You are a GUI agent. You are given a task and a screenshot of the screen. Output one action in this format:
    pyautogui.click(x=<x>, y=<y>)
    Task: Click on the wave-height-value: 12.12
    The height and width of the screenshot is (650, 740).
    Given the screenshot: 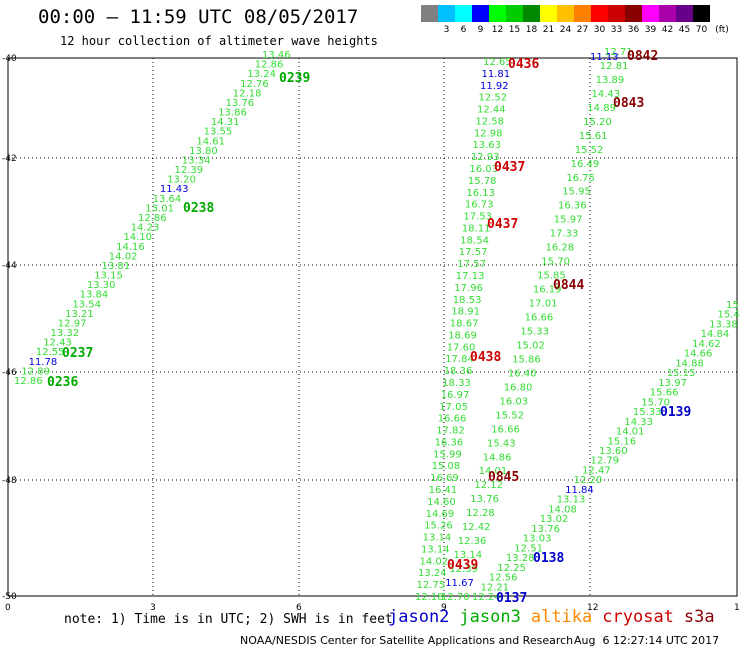 What is the action you would take?
    pyautogui.click(x=488, y=485)
    